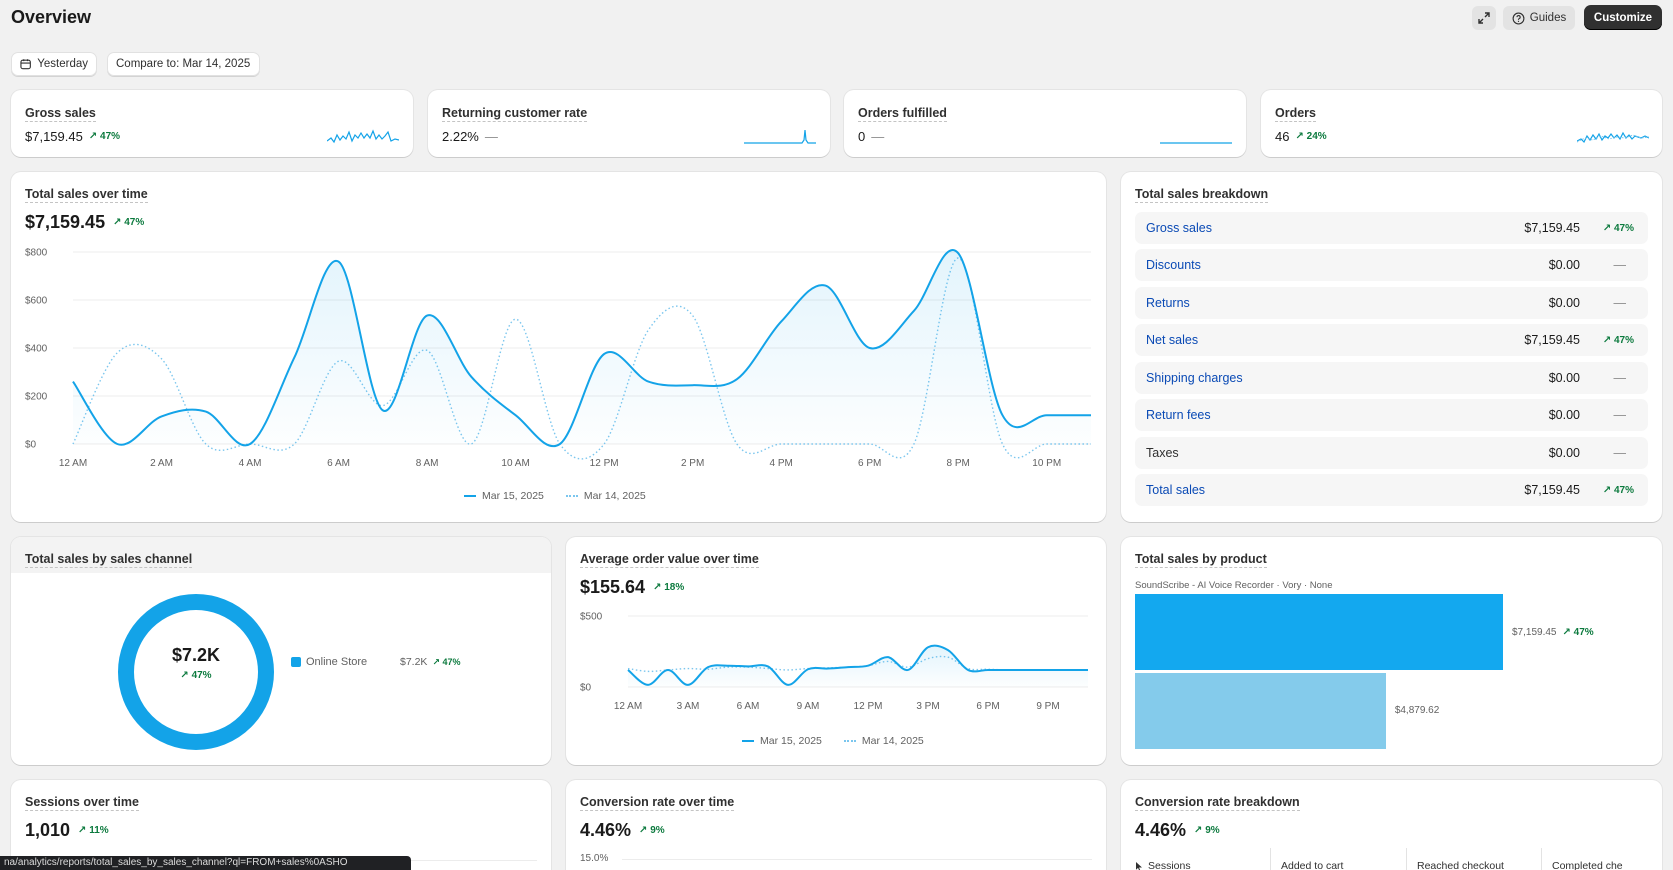 Image resolution: width=1673 pixels, height=870 pixels. Describe the element at coordinates (1173, 265) in the screenshot. I see `breakdown-label: Discounts` at that location.